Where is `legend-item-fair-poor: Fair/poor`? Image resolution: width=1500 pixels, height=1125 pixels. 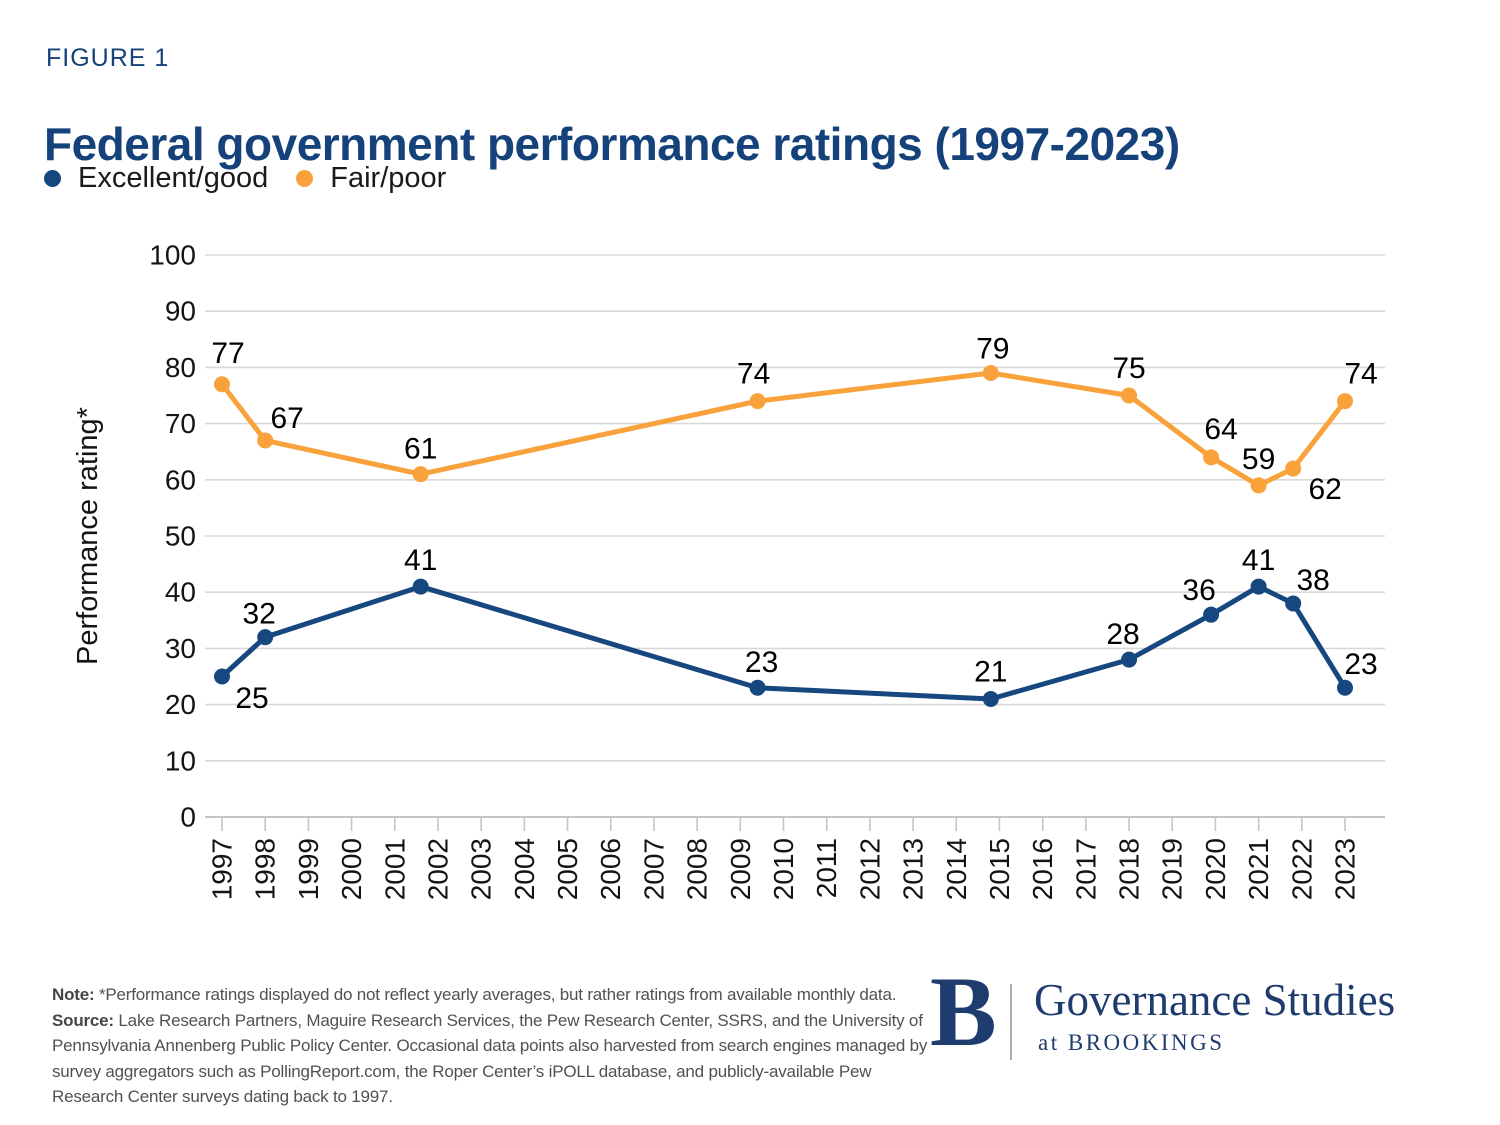 legend-item-fair-poor: Fair/poor is located at coordinates (371, 178).